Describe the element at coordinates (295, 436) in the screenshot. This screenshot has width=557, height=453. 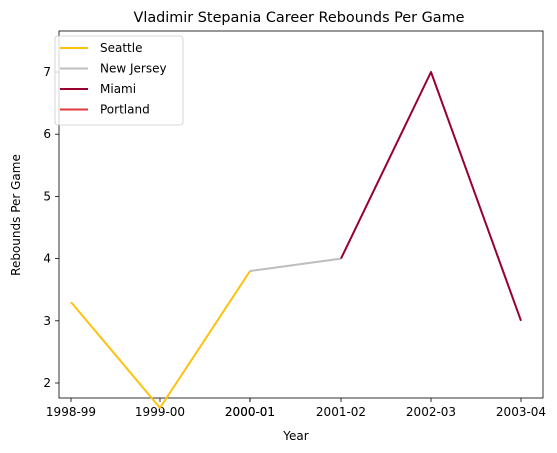
I see `x-axis-label: Year` at that location.